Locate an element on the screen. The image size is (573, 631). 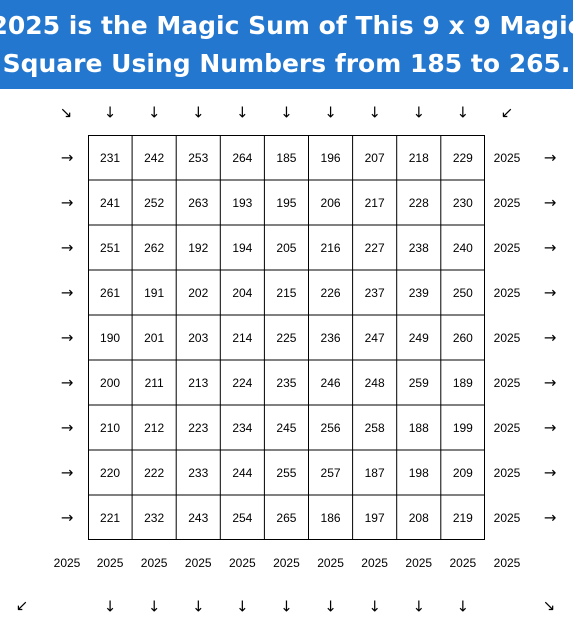
grid-cell: 237 is located at coordinates (374, 292).